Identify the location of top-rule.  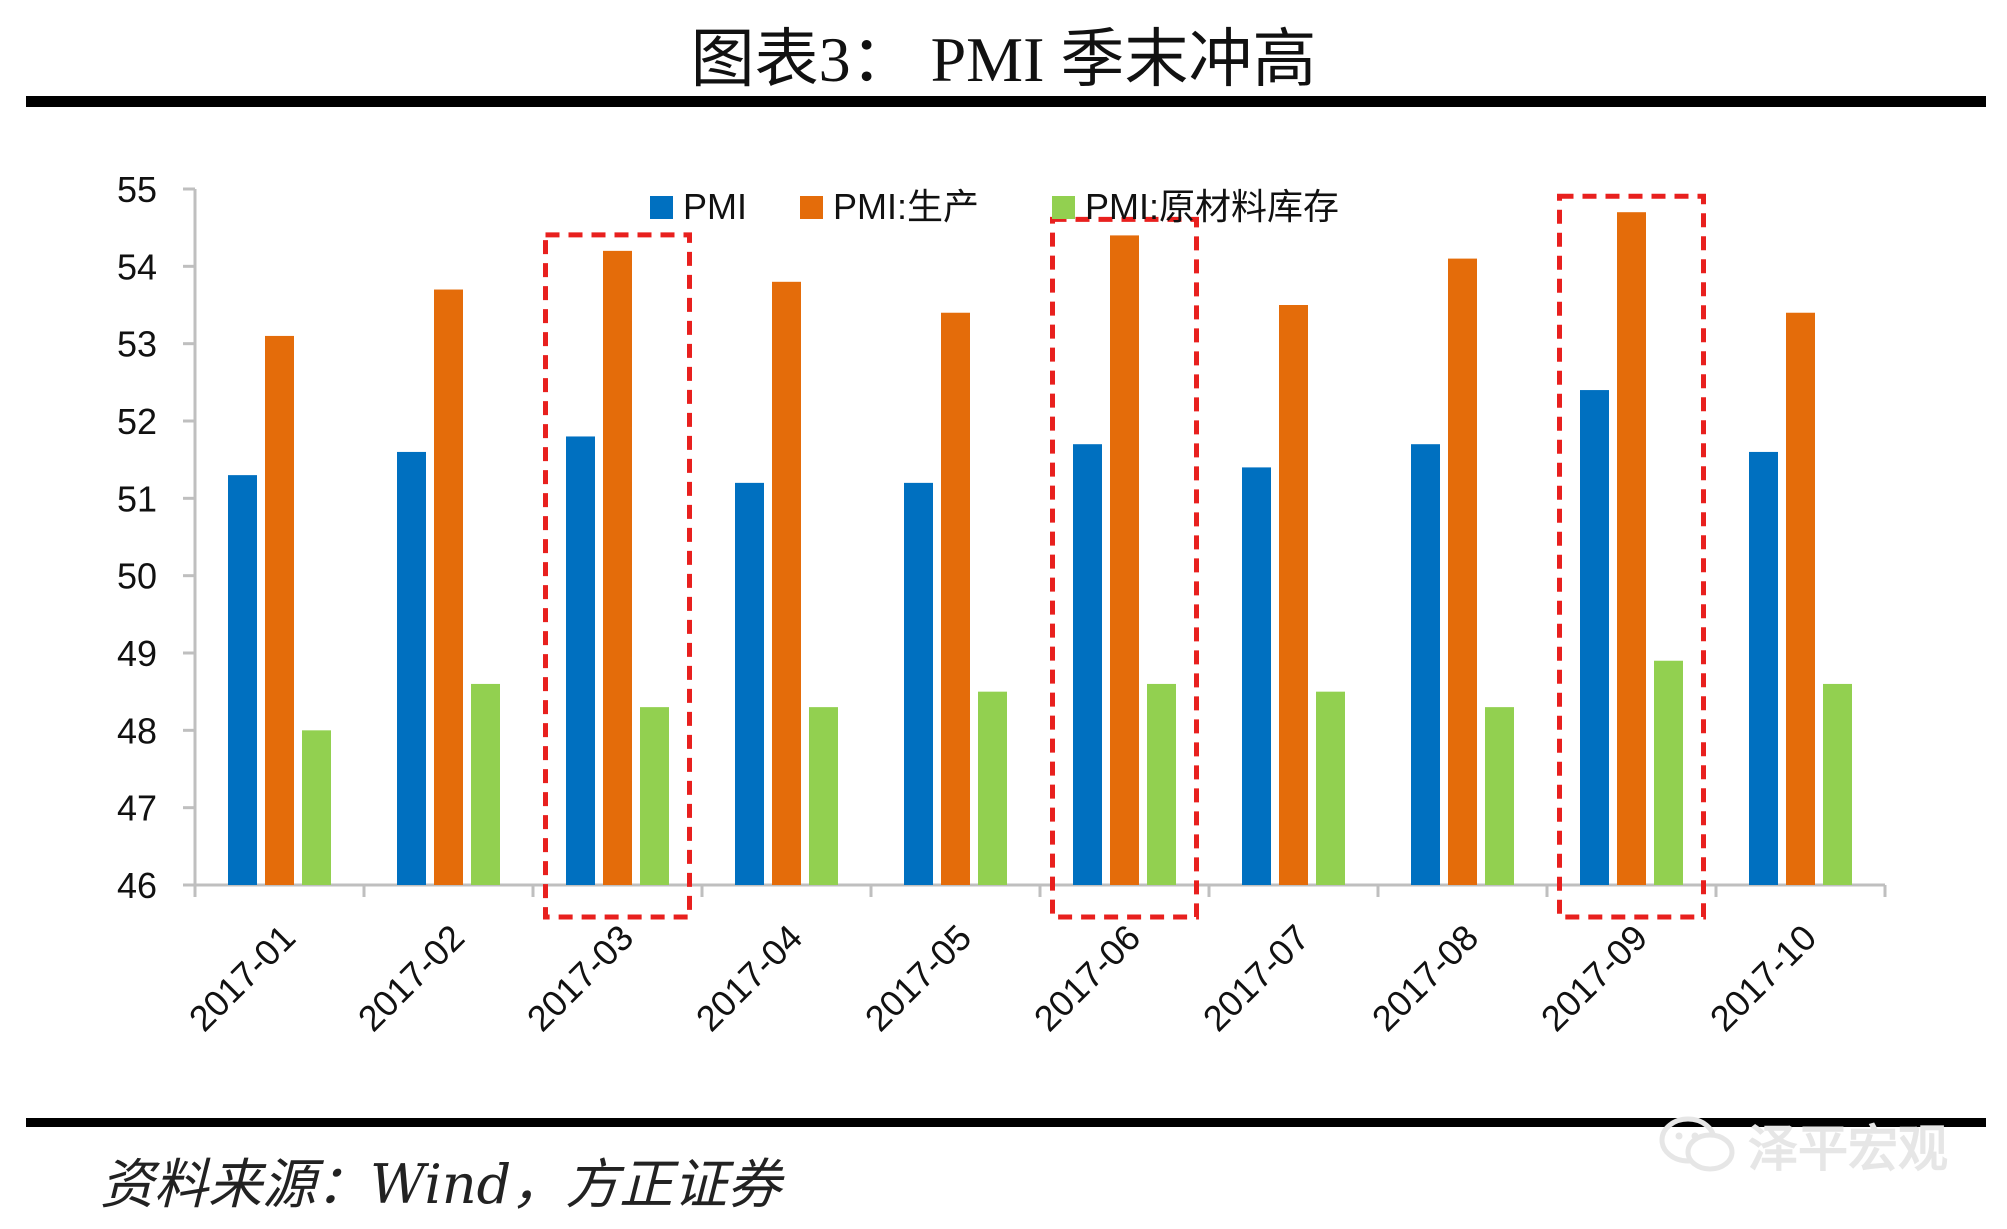
(1006, 101).